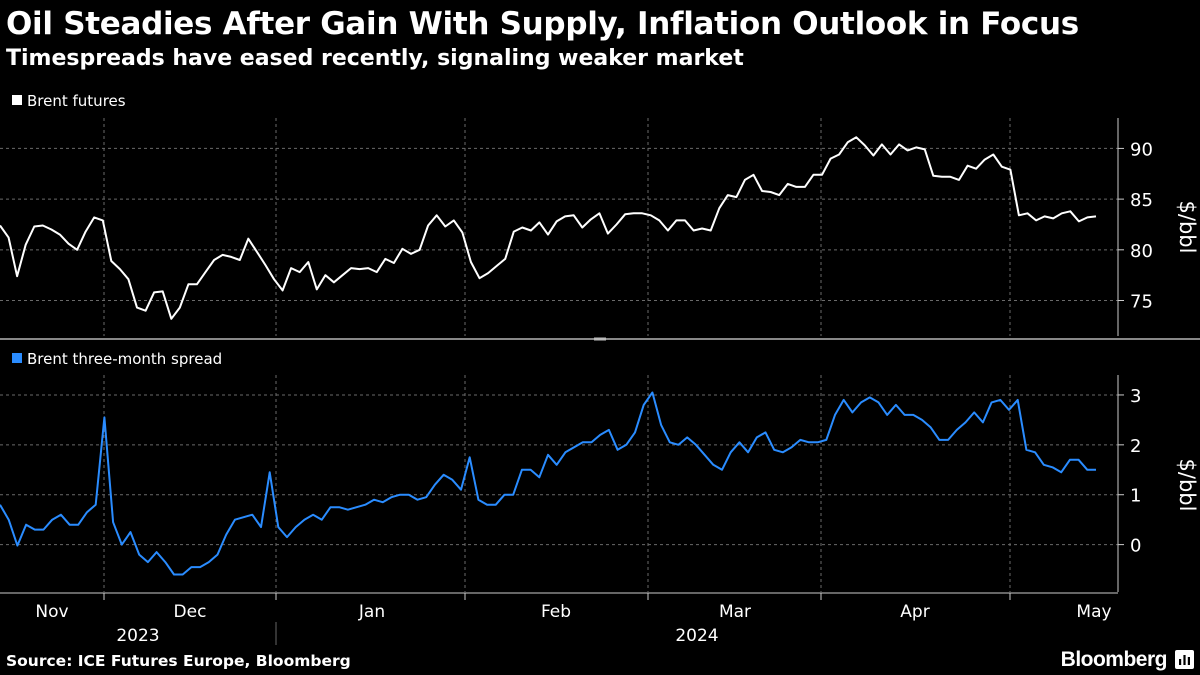 This screenshot has width=1200, height=675. I want to click on spread-y-tick-label: 1, so click(1135, 496).